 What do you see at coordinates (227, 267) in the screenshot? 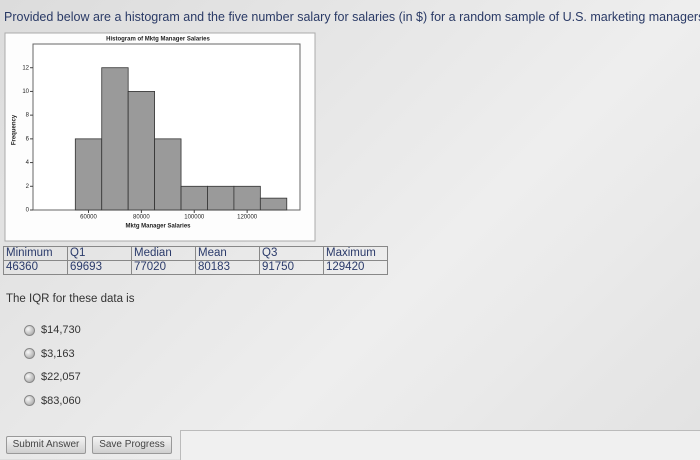
I see `table-cell: 80183` at bounding box center [227, 267].